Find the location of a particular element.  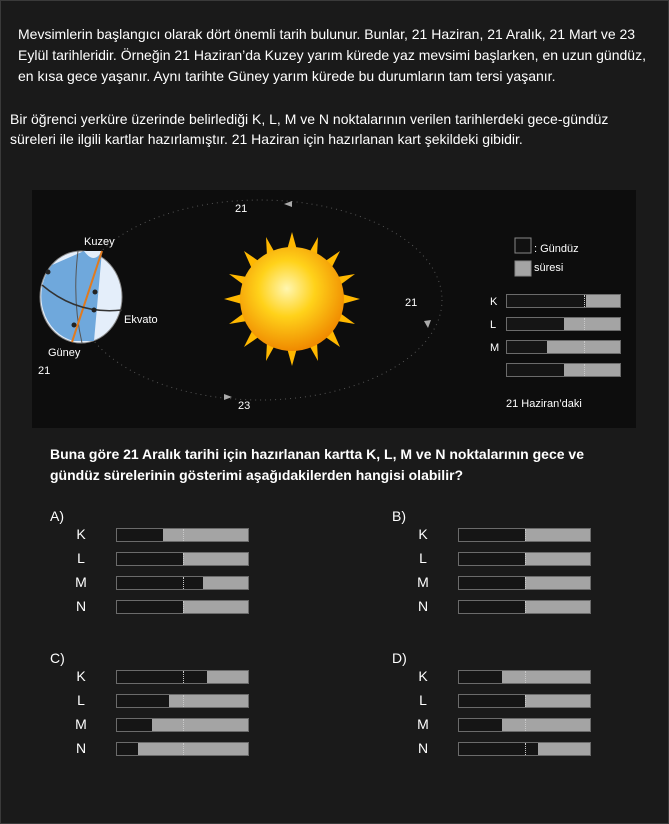

south-label: Güney is located at coordinates (64, 353).